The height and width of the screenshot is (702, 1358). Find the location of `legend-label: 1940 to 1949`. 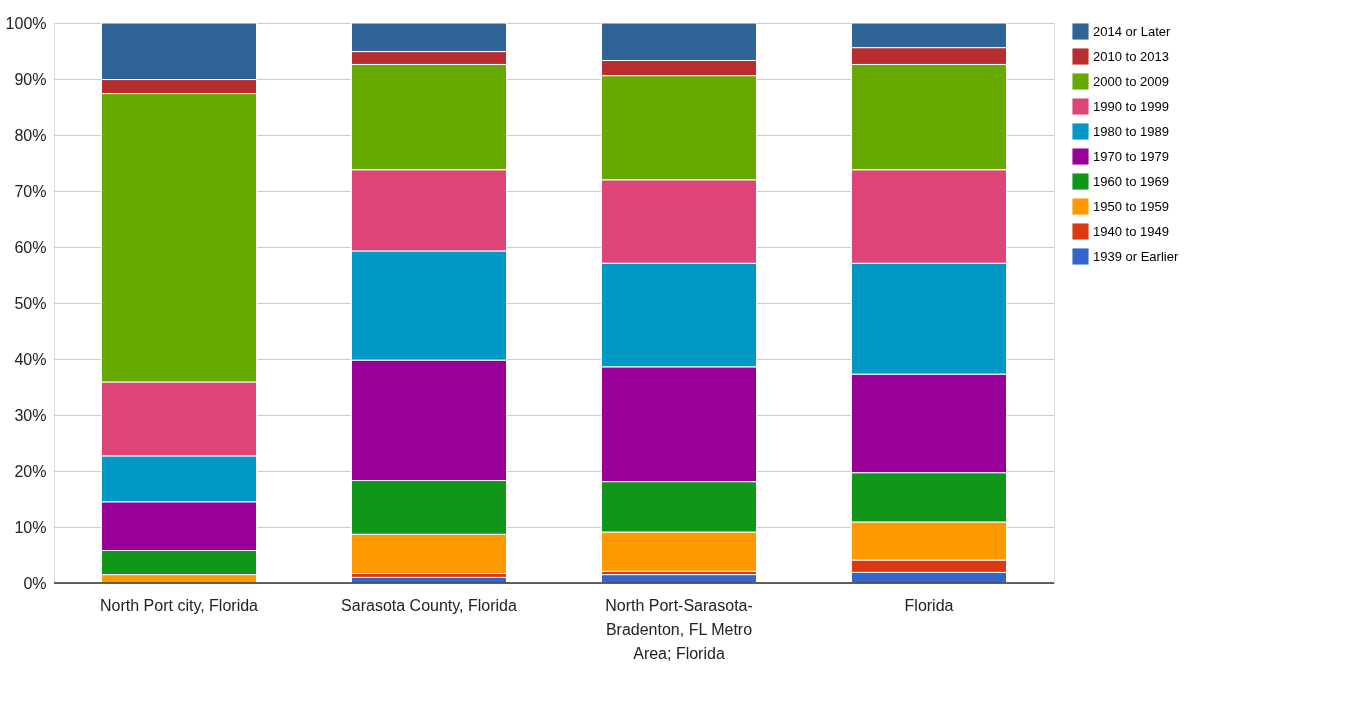

legend-label: 1940 to 1949 is located at coordinates (1131, 231).